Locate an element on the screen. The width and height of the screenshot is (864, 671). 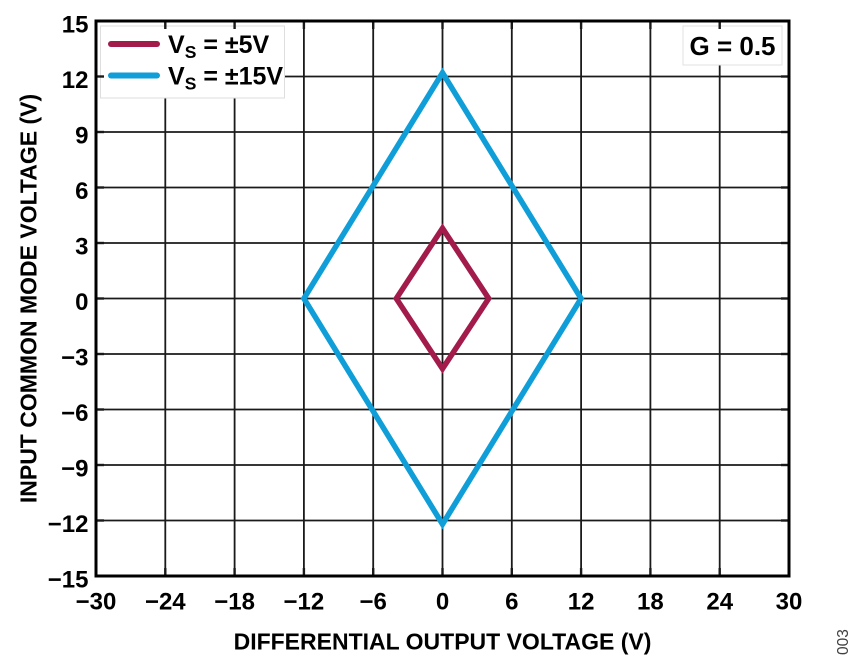
annotation-box is located at coordinates (732, 45).